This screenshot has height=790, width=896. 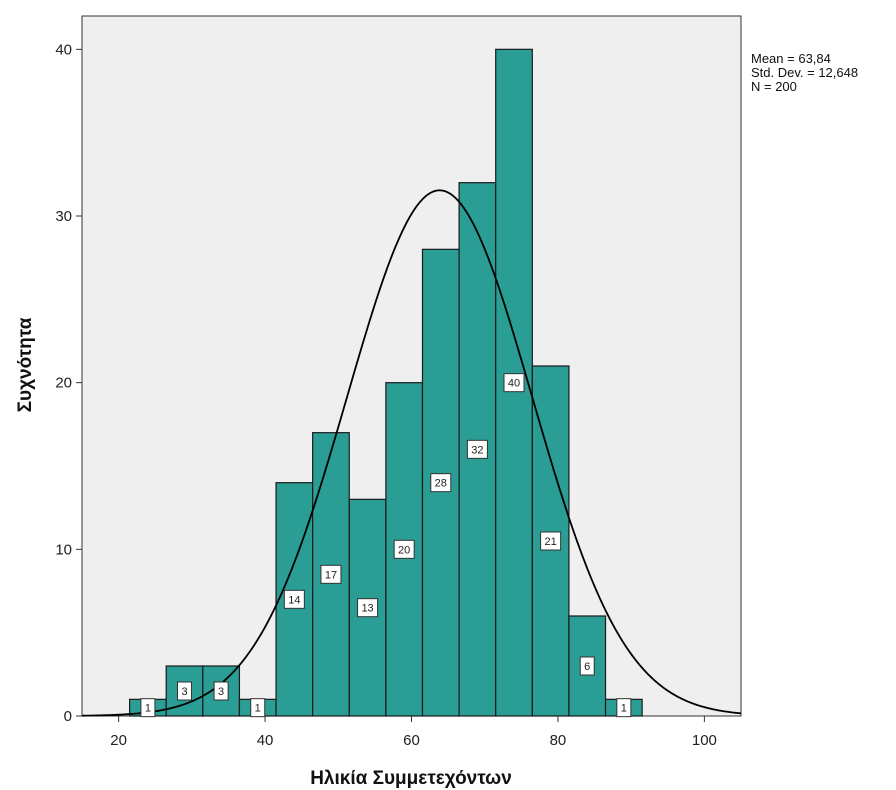 I want to click on x-tick-label: 60, so click(x=411, y=740).